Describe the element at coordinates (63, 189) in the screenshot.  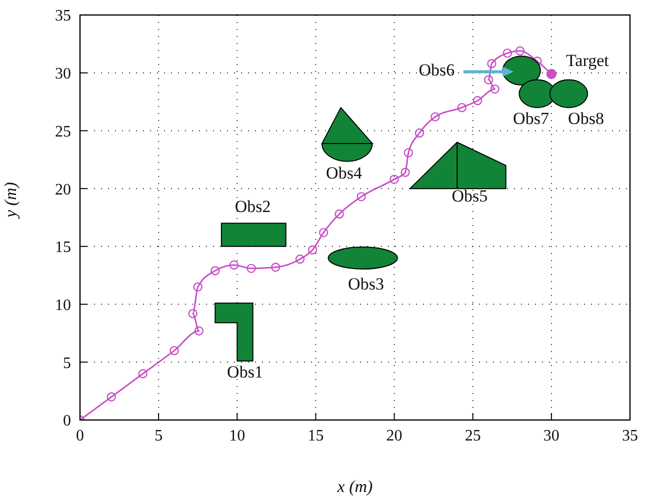
I see `y-tick-label: 20` at that location.